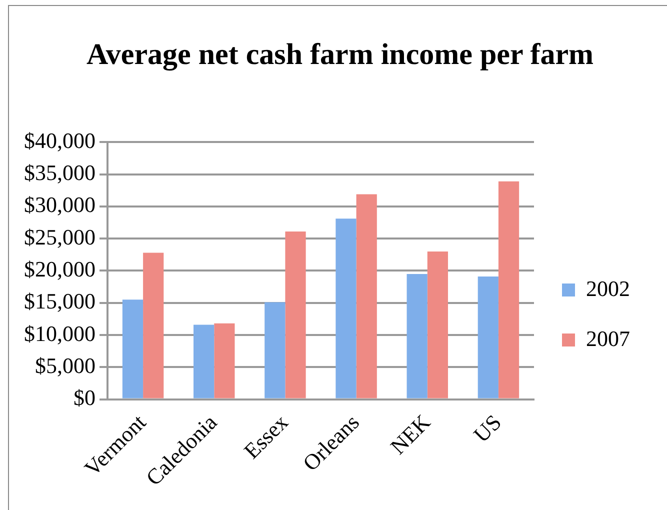 This screenshot has height=510, width=667. Describe the element at coordinates (85, 397) in the screenshot. I see `y-tick-label: $0` at that location.